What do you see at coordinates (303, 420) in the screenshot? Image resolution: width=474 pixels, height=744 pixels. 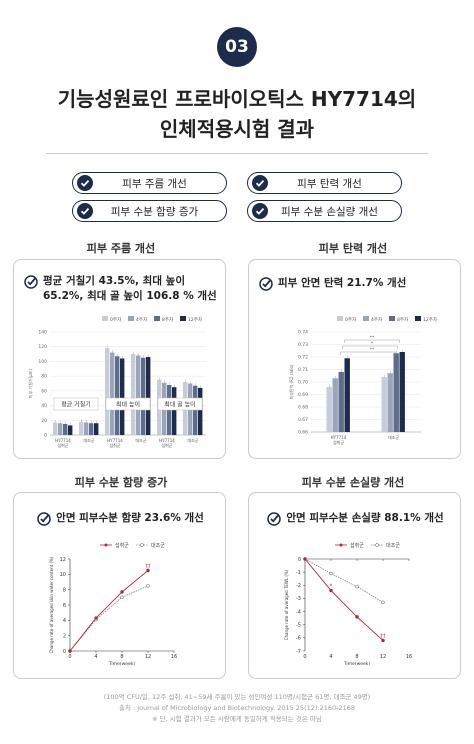 I see `y-tick-label: 0.67` at bounding box center [303, 420].